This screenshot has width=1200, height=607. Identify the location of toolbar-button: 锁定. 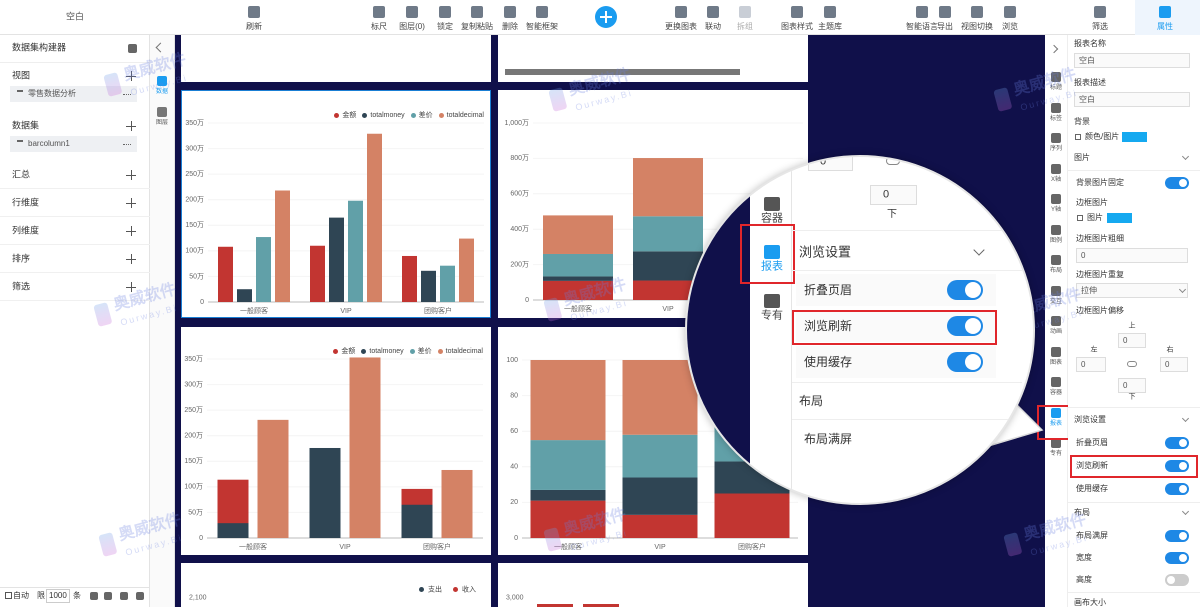
(445, 26).